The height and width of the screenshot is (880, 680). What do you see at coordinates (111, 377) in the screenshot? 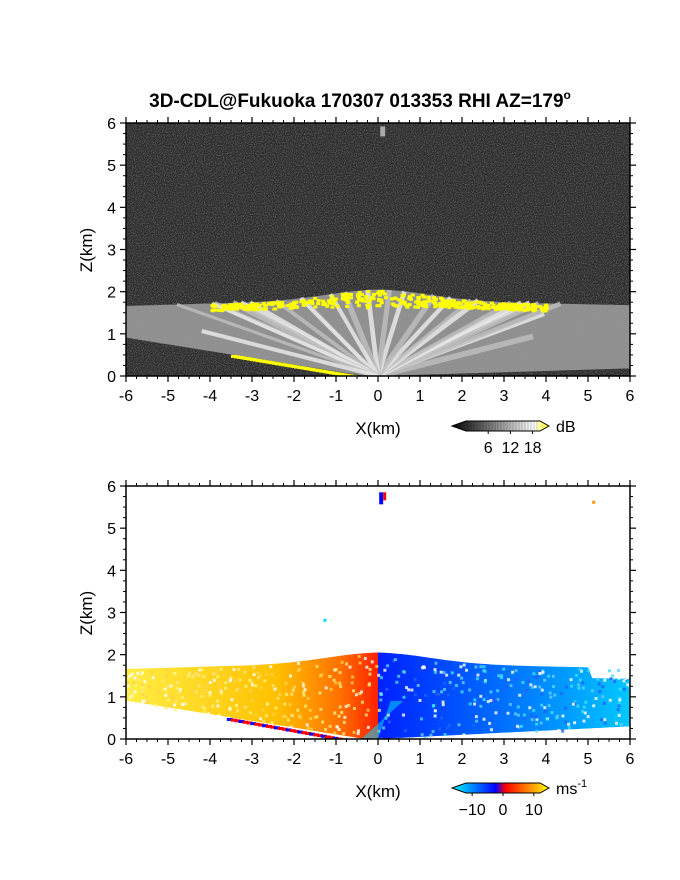
I see `y-tick-label: 0` at bounding box center [111, 377].